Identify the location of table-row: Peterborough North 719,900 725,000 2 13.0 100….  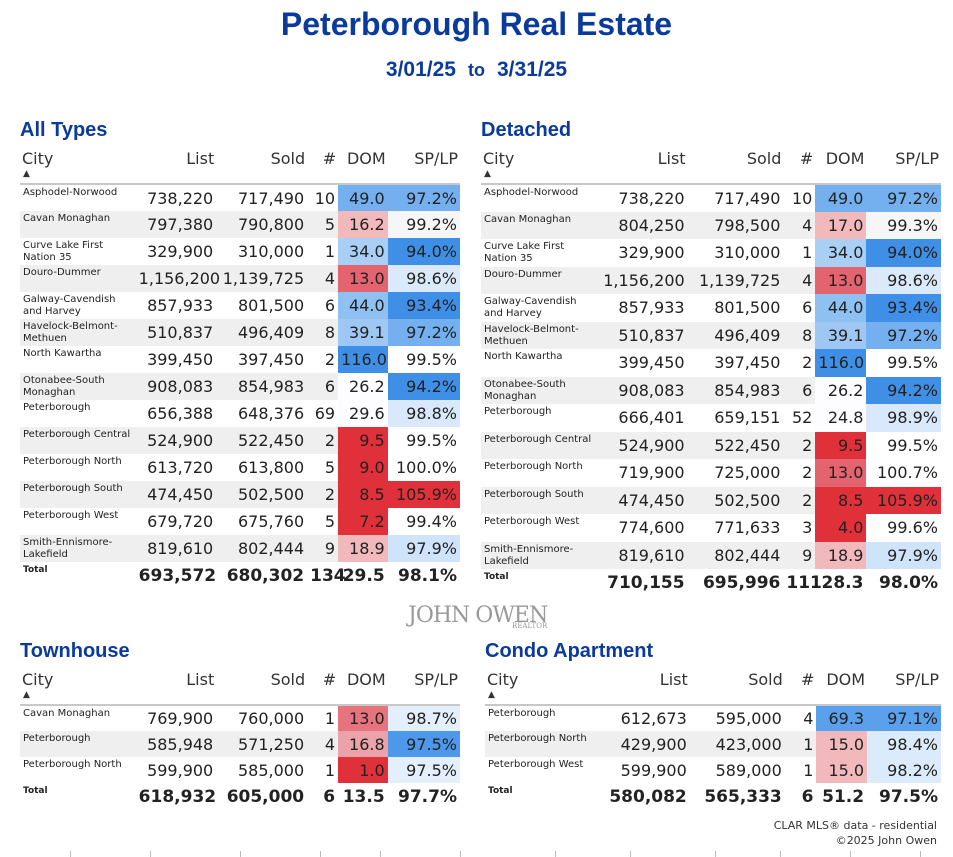
(711, 473).